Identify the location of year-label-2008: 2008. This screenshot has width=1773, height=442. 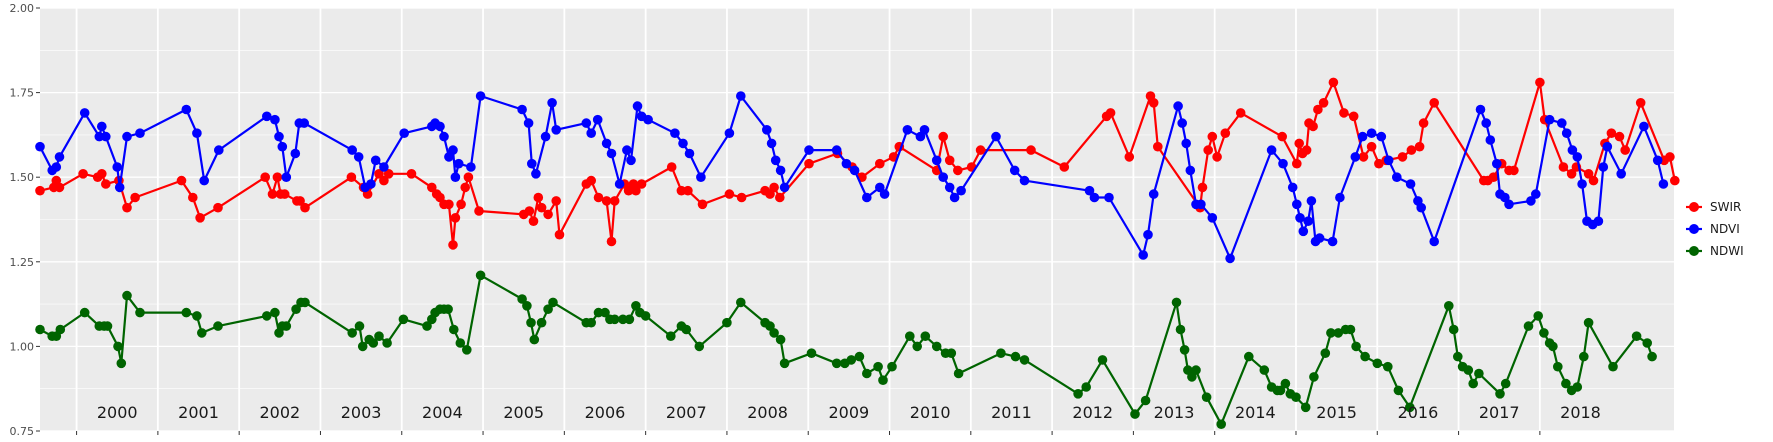
(767, 412).